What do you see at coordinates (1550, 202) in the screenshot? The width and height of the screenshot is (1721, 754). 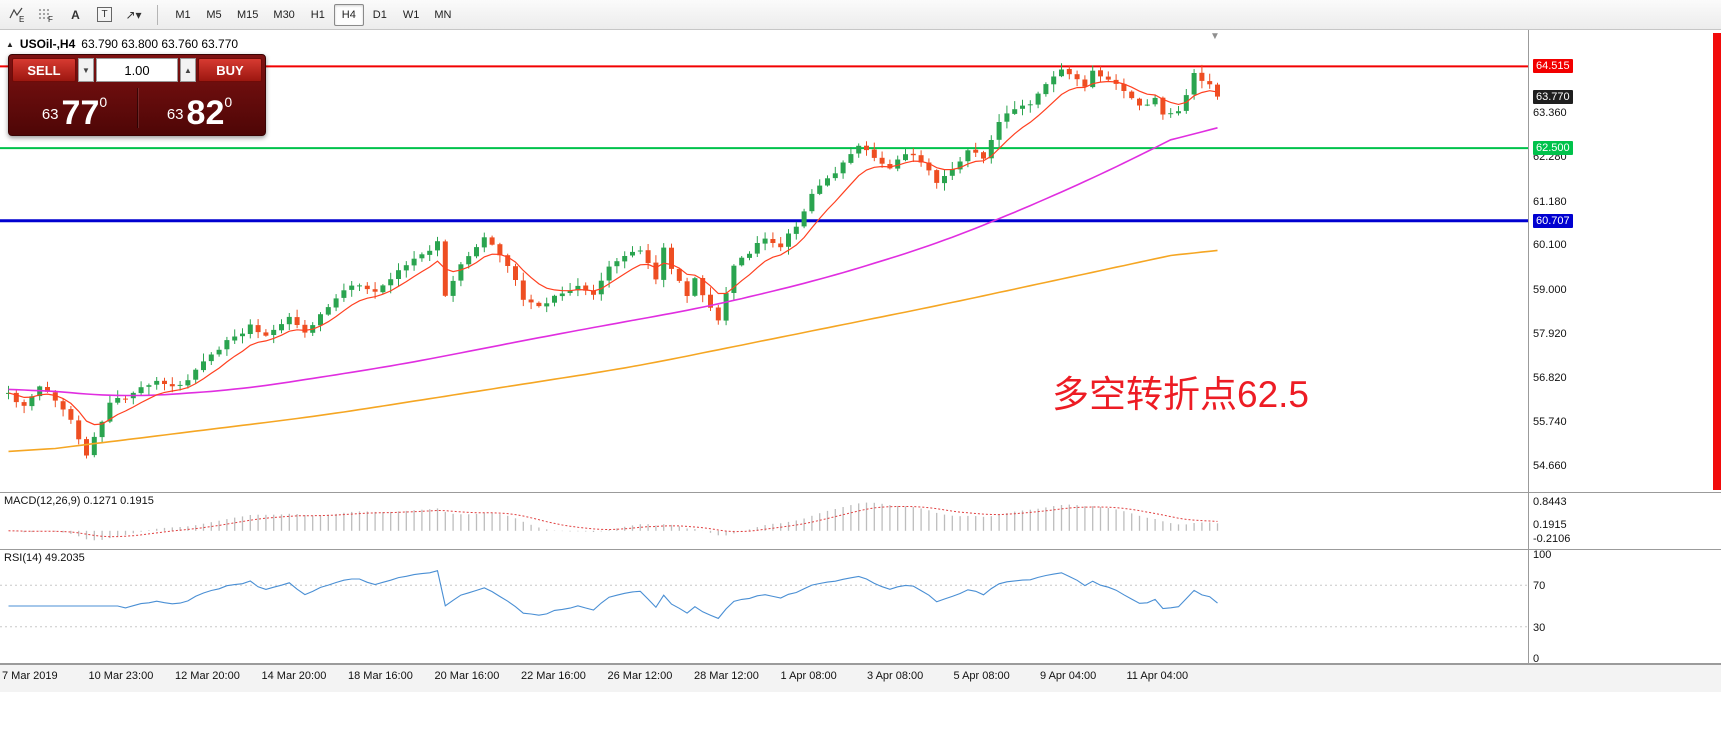 I see `price-axis-label: 61.180` at bounding box center [1550, 202].